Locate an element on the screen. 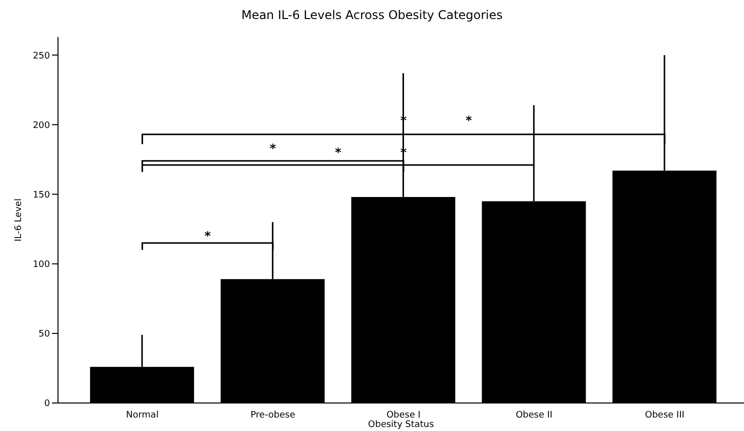 This screenshot has width=744, height=431. y-axis-title: IL-6 Level is located at coordinates (19, 220).